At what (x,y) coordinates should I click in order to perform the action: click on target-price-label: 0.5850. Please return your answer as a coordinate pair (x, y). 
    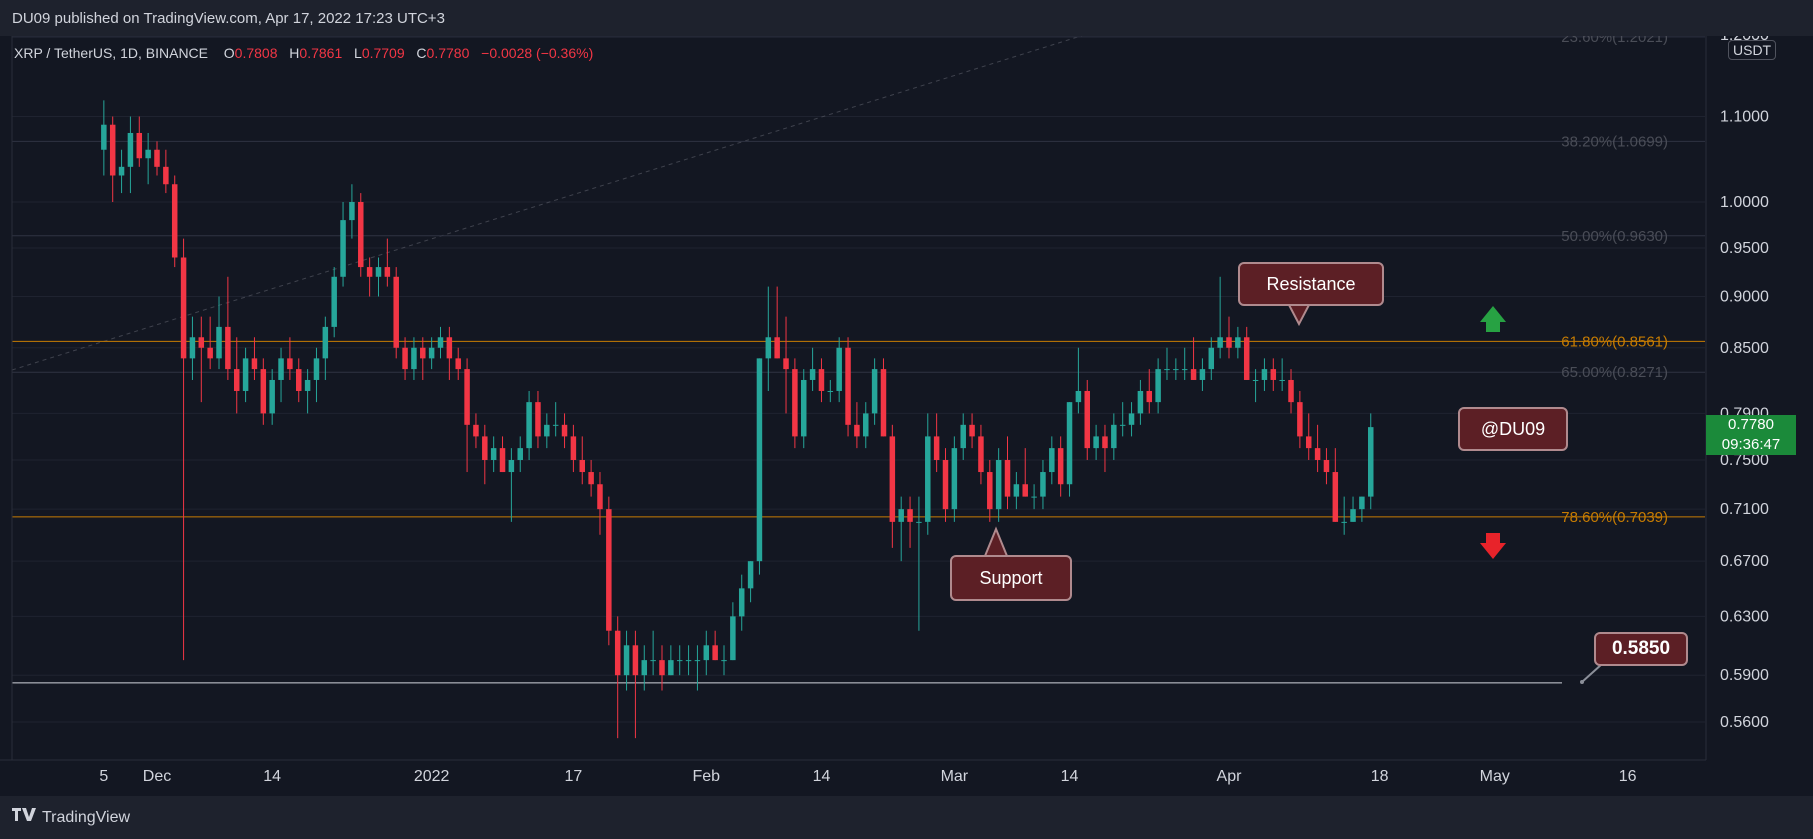
    Looking at the image, I should click on (1641, 649).